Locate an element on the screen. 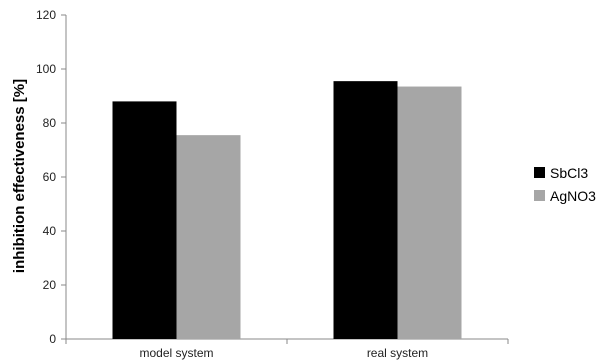 This screenshot has width=607, height=363. legend: SbCl3 AgNO3 is located at coordinates (565, 184).